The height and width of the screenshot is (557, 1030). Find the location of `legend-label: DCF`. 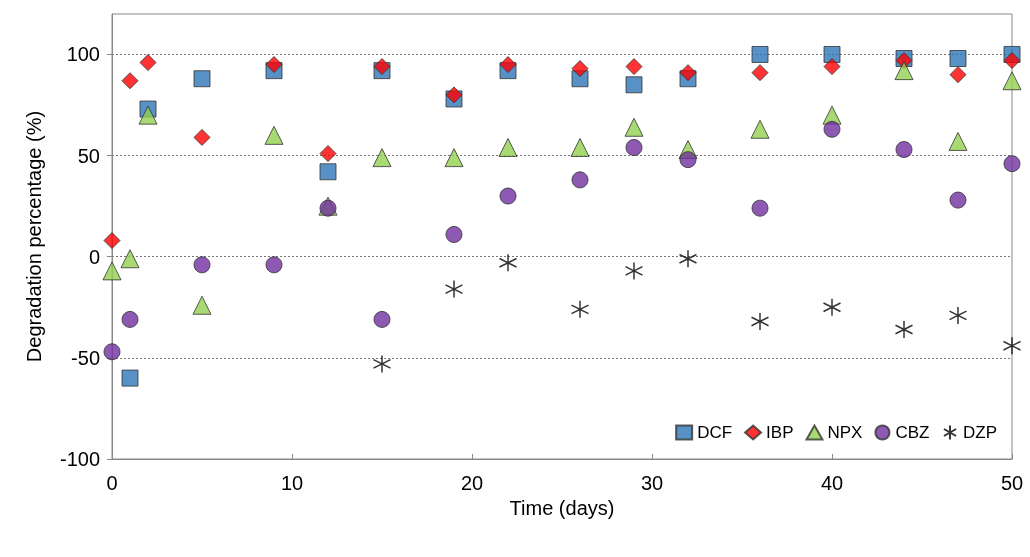

legend-label: DCF is located at coordinates (715, 432).